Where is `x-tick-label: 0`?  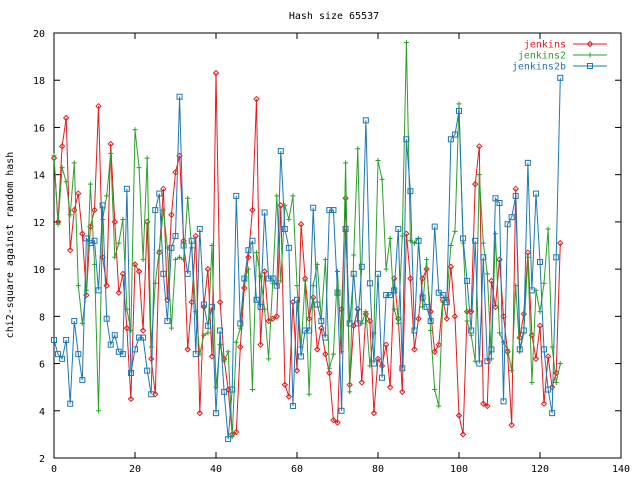 x-tick-label: 0 is located at coordinates (54, 469).